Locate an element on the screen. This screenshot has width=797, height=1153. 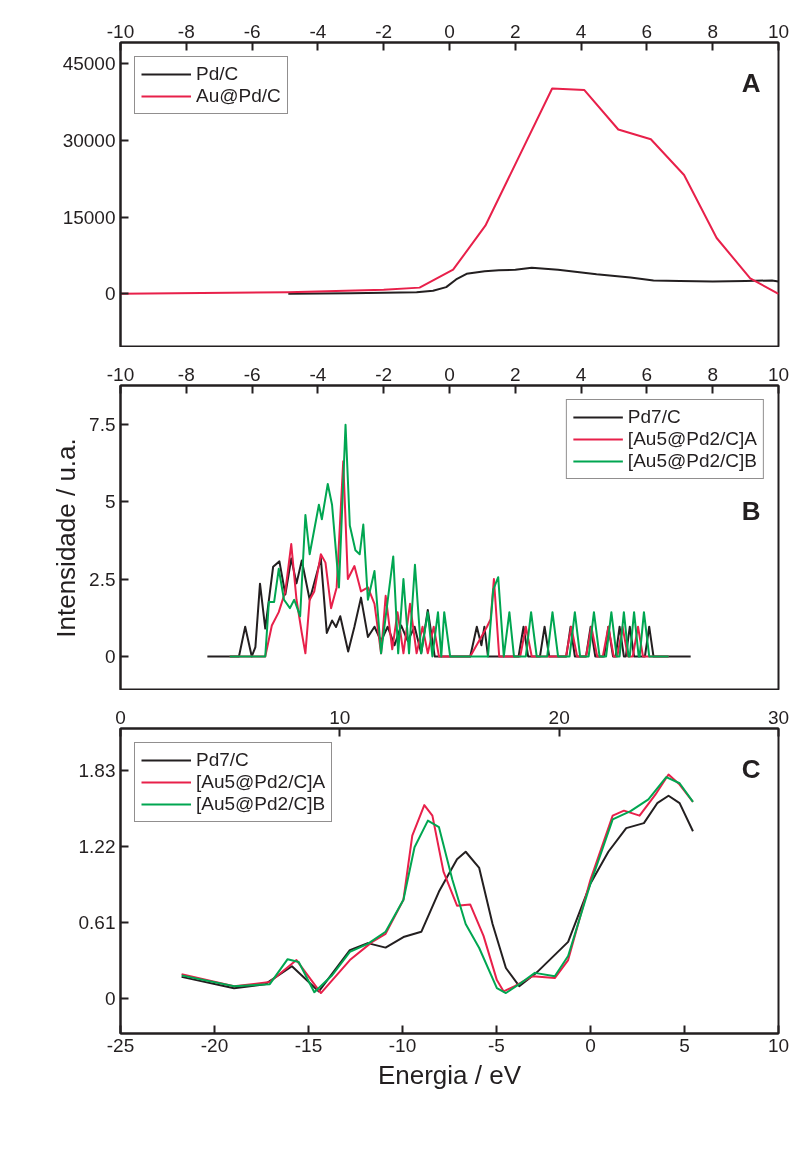
y-tick-label: 2.5 is located at coordinates (102, 579).